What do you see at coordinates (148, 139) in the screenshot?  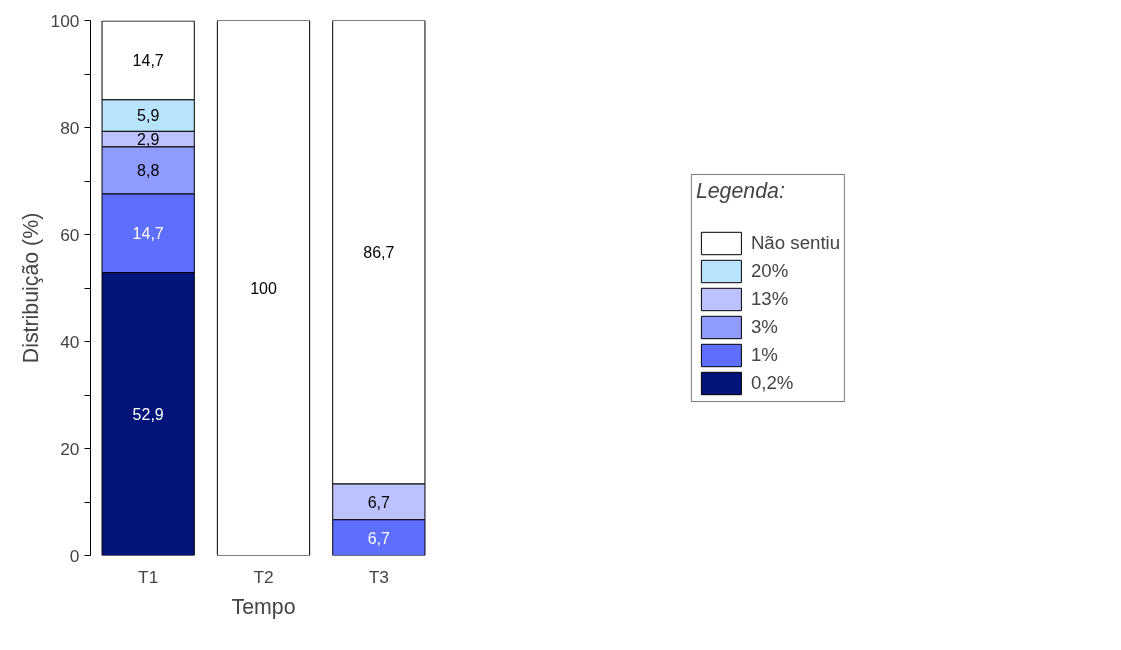 I see `data-label: 2,9` at bounding box center [148, 139].